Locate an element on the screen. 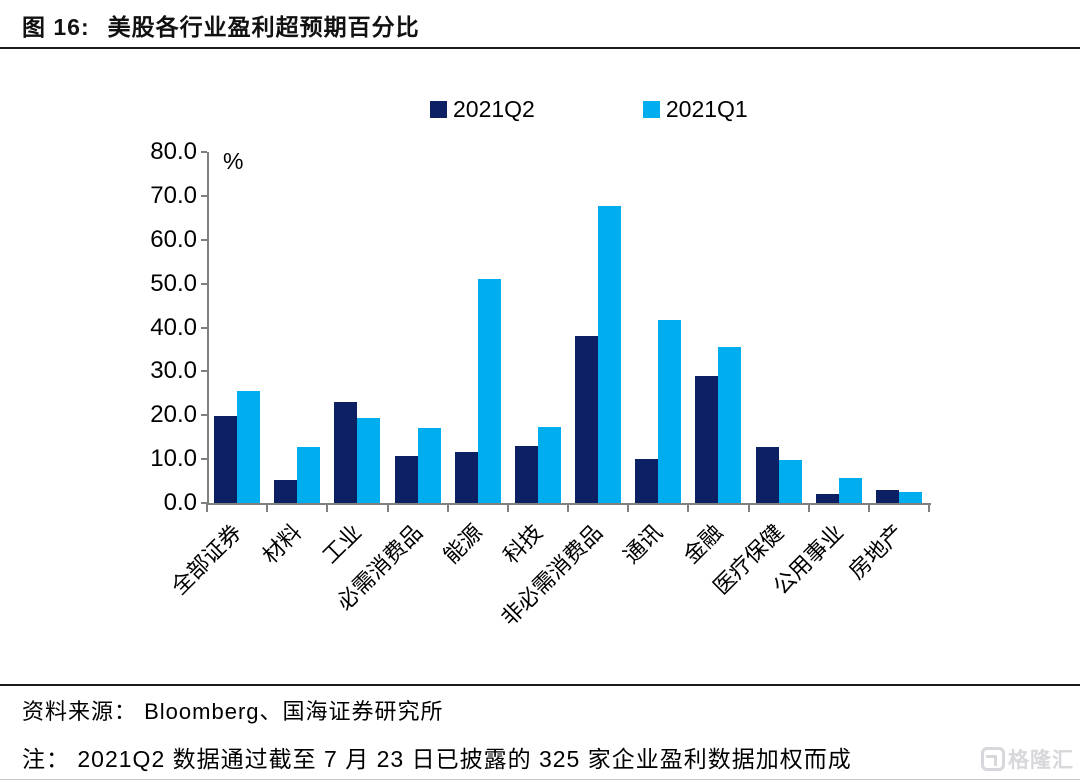 The image size is (1080, 782). legend-item-2021q1: 2021Q1 is located at coordinates (695, 109).